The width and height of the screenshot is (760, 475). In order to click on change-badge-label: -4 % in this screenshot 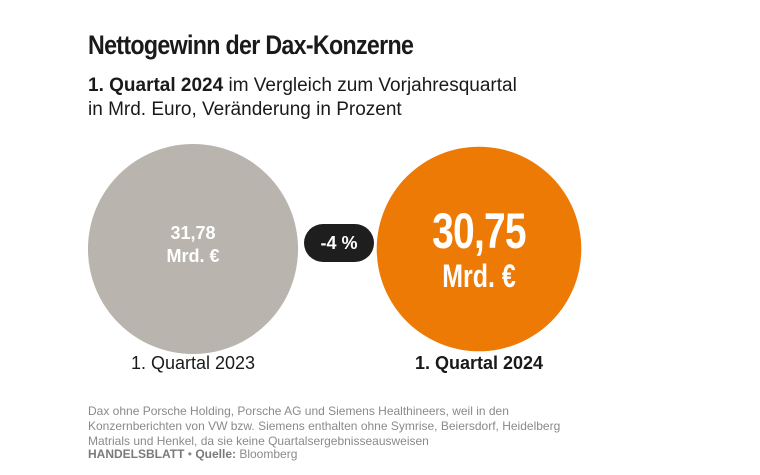, I will do `click(338, 243)`.